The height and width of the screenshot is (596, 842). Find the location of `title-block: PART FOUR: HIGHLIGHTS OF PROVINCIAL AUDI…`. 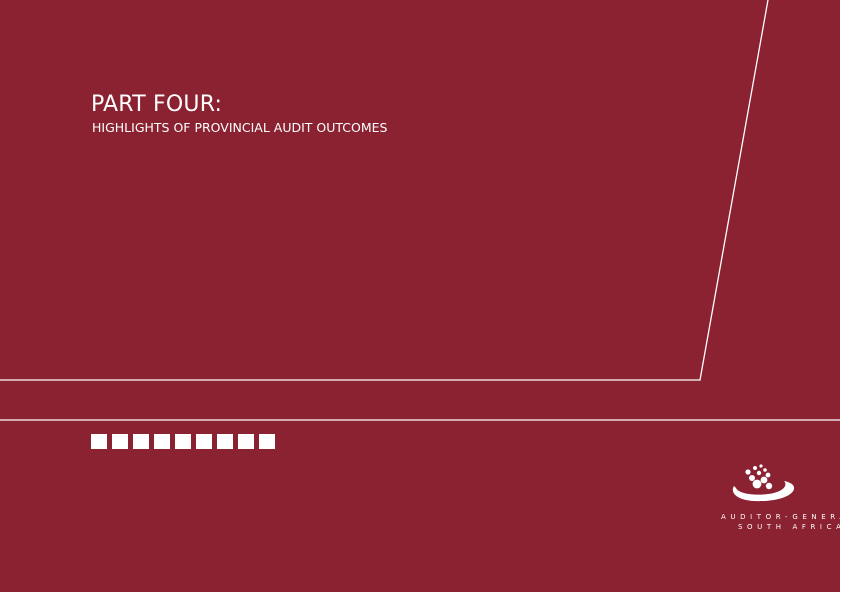

title-block: PART FOUR: HIGHLIGHTS OF PROVINCIAL AUDI… is located at coordinates (239, 113).